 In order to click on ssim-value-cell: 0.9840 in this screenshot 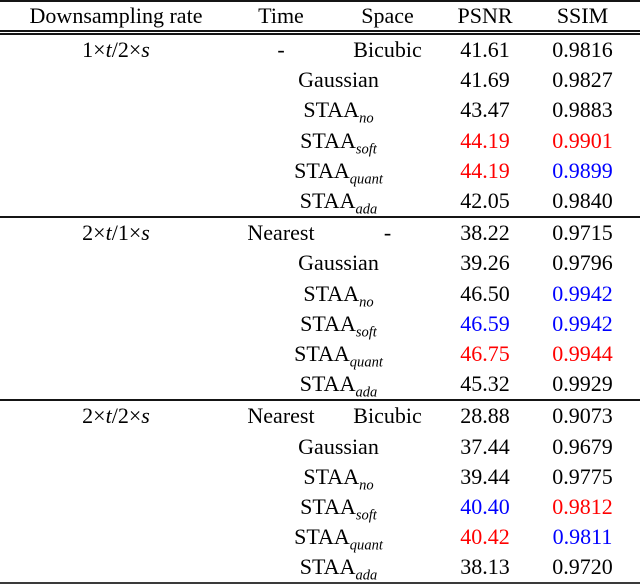, I will do `click(582, 201)`.